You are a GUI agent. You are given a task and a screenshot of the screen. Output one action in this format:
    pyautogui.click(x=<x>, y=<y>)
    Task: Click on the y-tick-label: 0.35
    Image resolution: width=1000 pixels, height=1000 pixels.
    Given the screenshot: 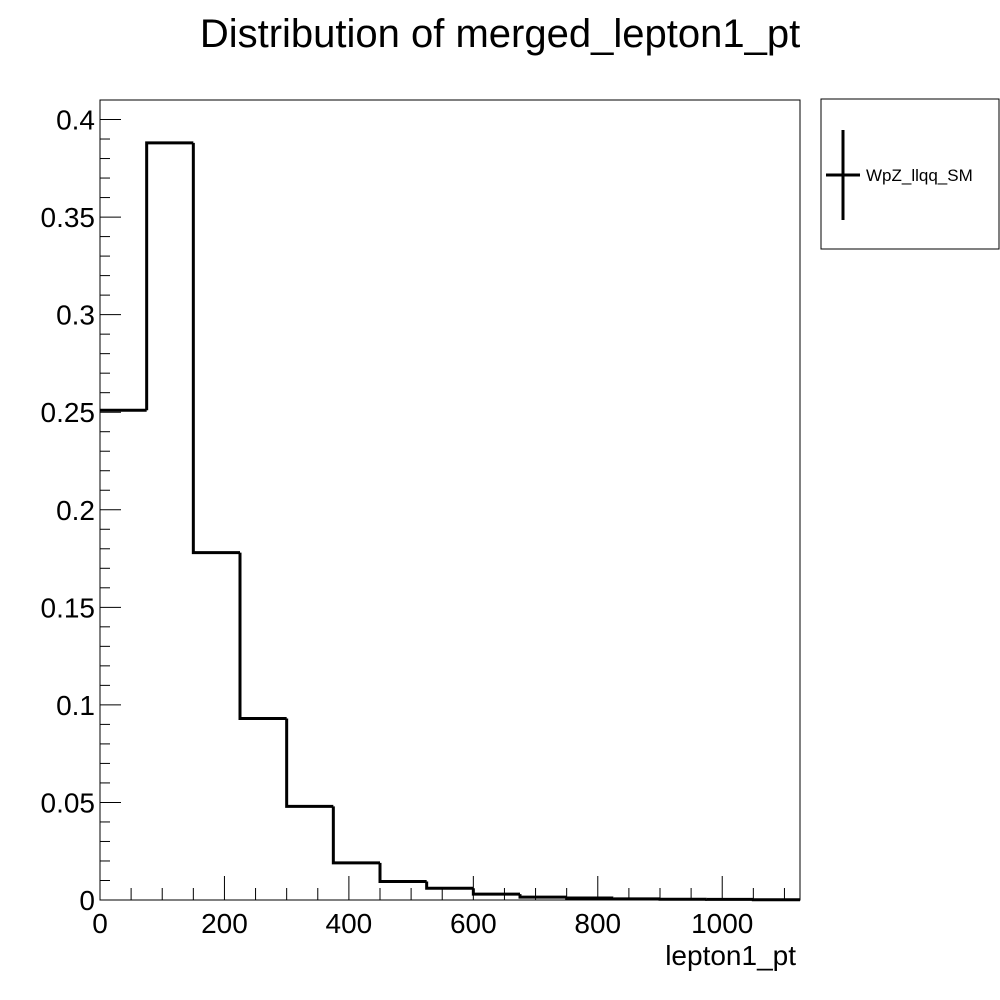 What is the action you would take?
    pyautogui.click(x=68, y=217)
    